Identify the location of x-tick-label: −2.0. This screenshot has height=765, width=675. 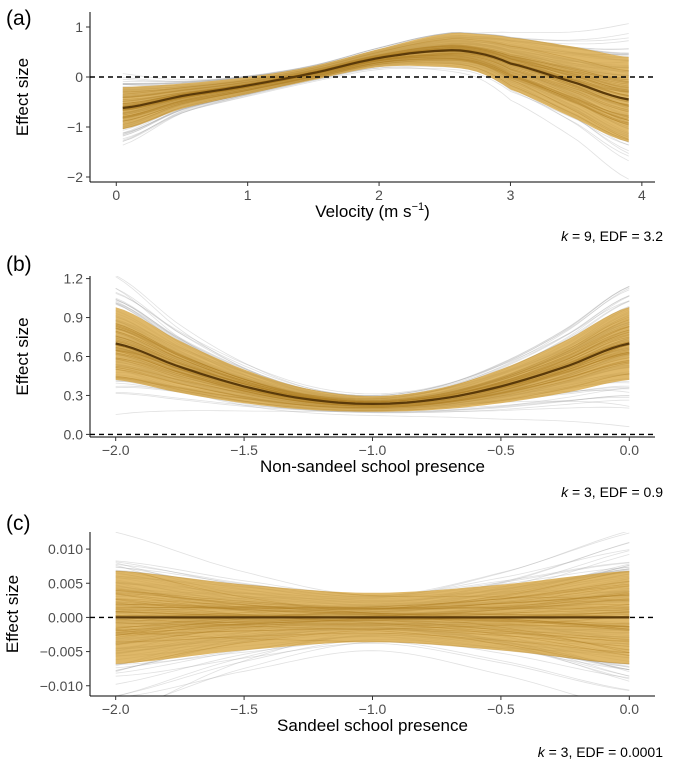
(116, 450).